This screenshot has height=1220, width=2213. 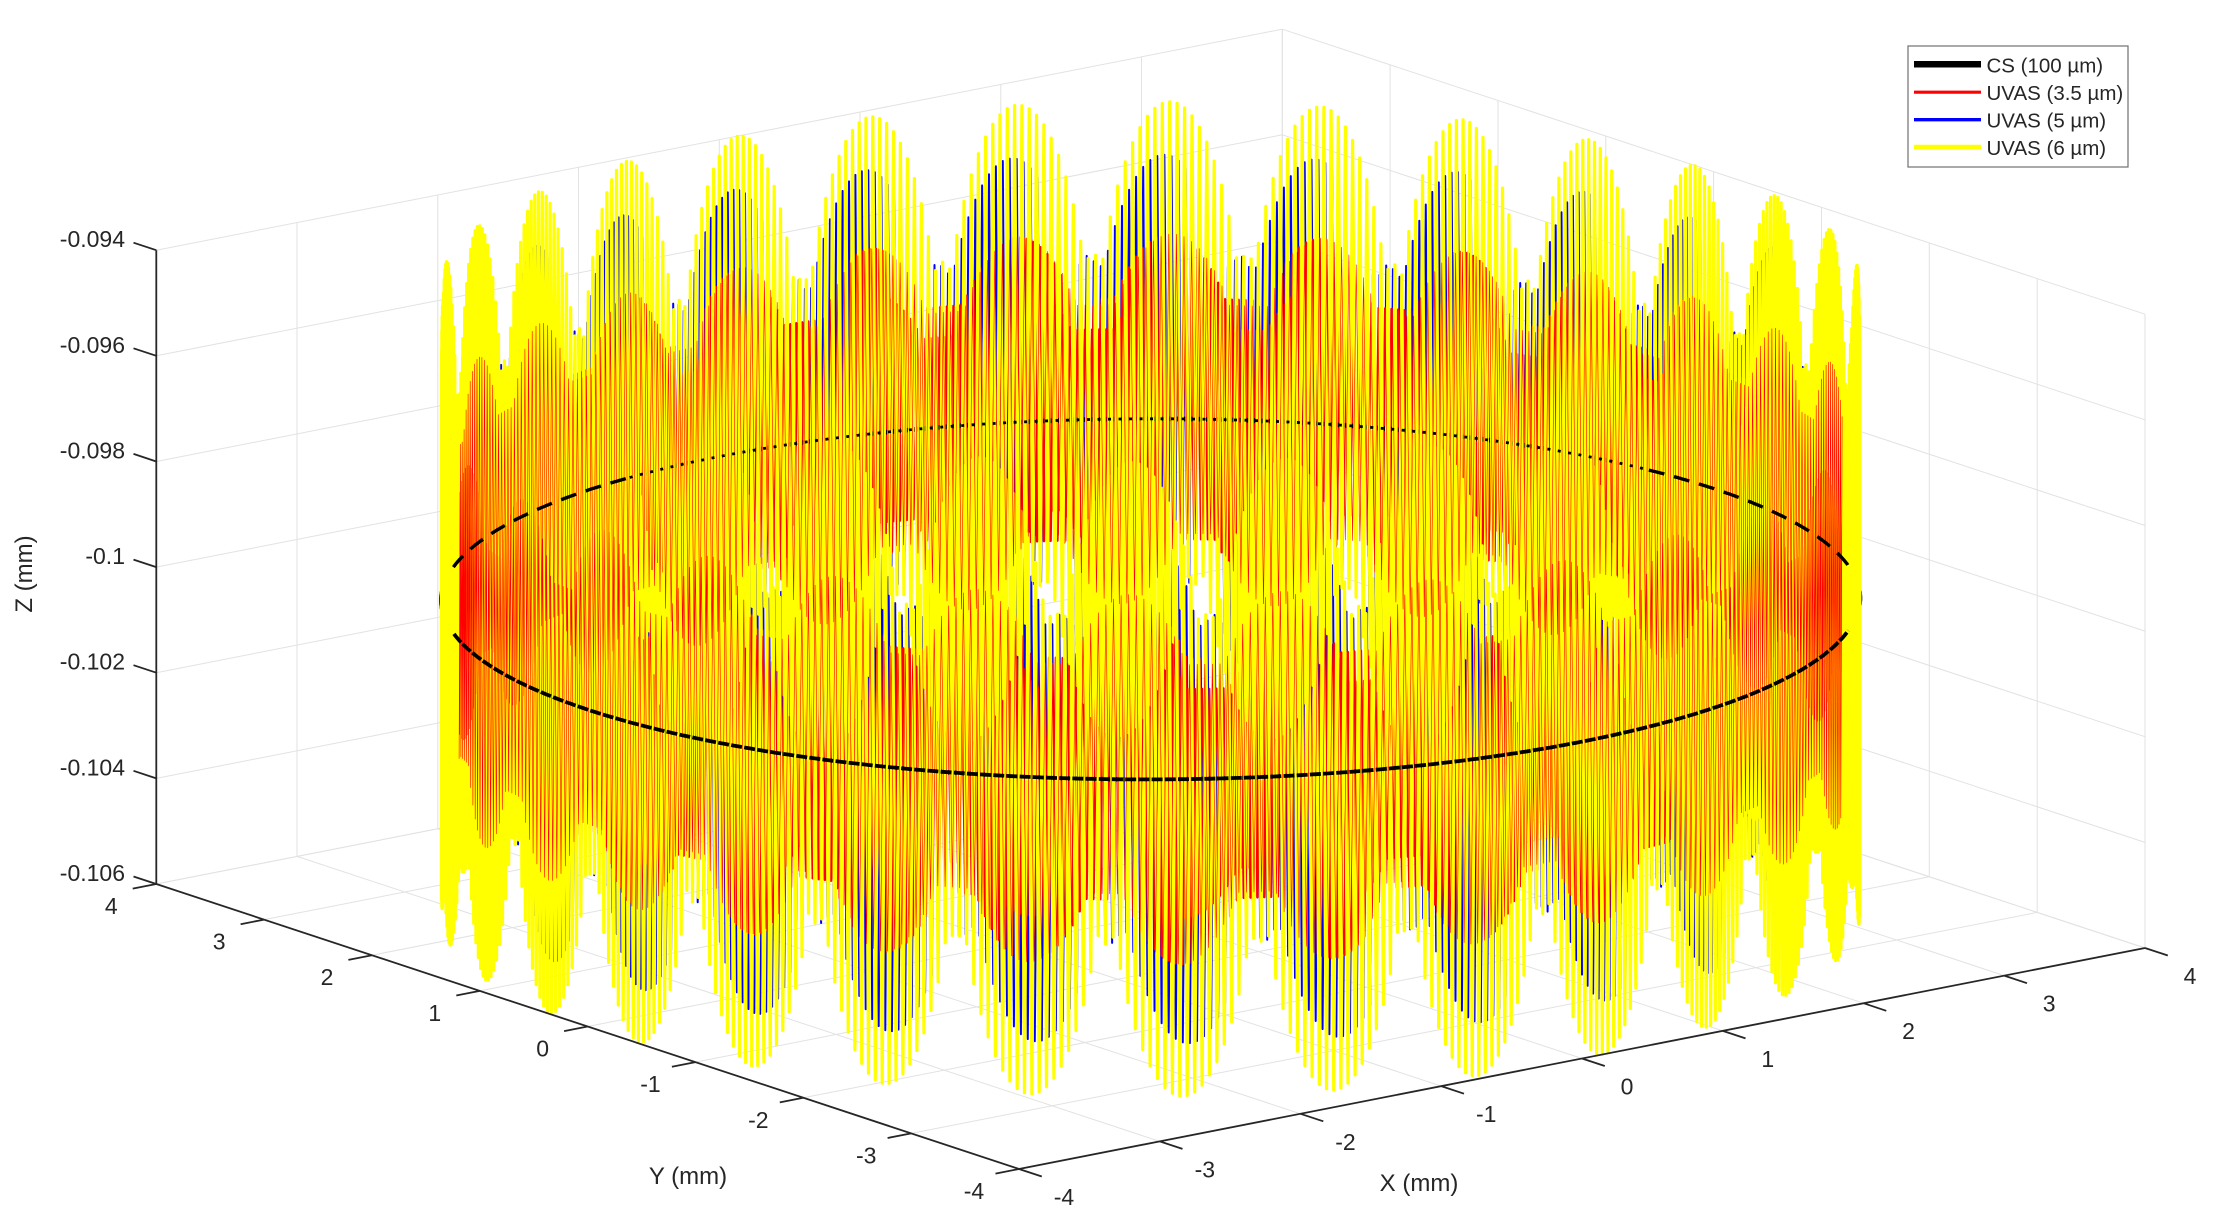 I want to click on svg-text: -0.094, so click(x=92, y=239).